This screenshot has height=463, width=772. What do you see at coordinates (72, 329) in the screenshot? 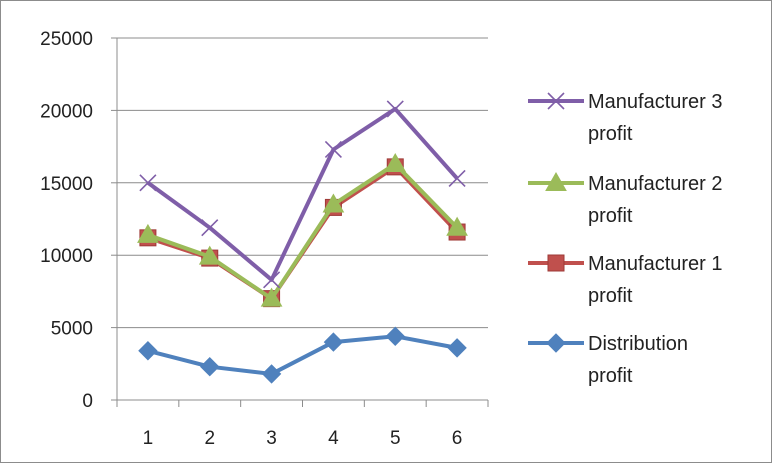
I see `y-tick-label: 5000` at bounding box center [72, 329].